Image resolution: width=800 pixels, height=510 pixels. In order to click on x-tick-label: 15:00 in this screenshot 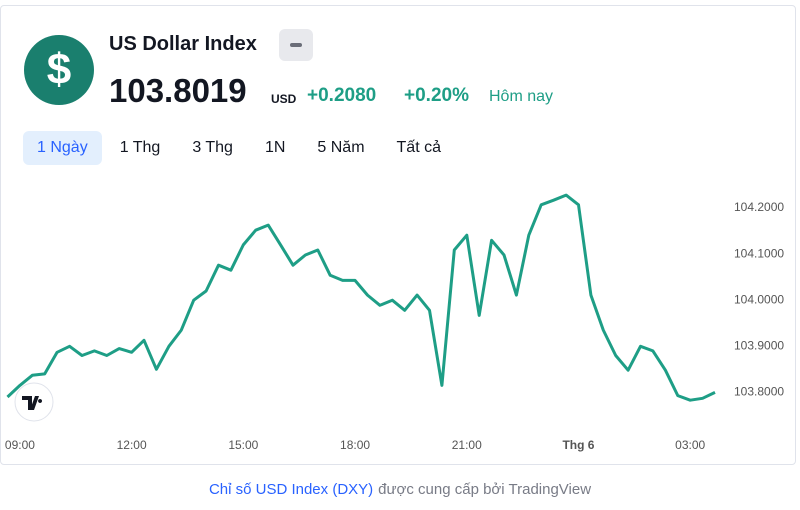, I will do `click(243, 445)`.